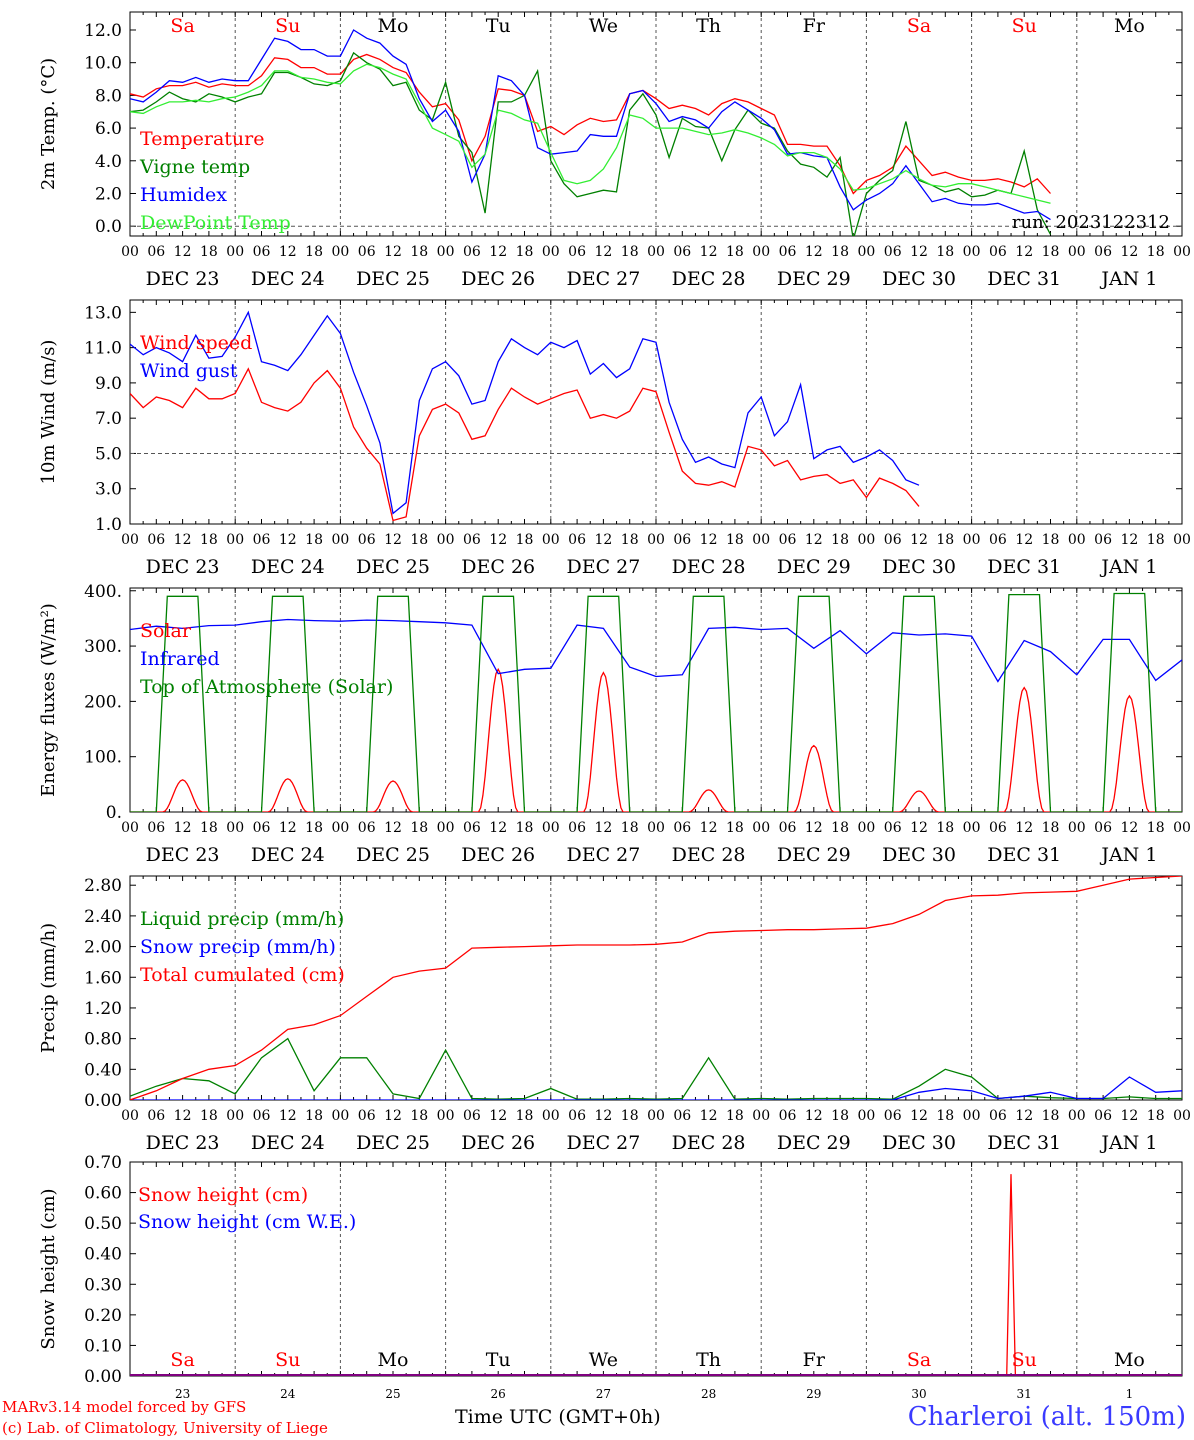  Describe the element at coordinates (103, 1316) in the screenshot. I see `y-tick-label: 0.20` at that location.